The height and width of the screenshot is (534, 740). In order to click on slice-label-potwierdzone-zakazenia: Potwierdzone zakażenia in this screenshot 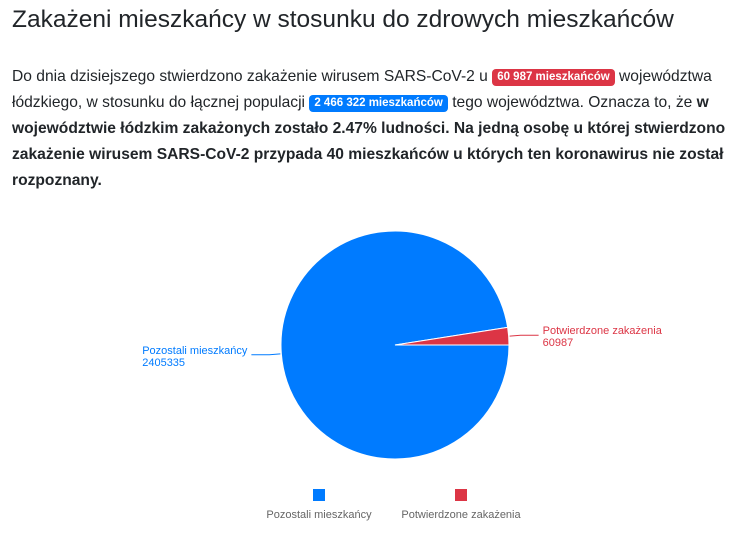, I will do `click(603, 331)`.